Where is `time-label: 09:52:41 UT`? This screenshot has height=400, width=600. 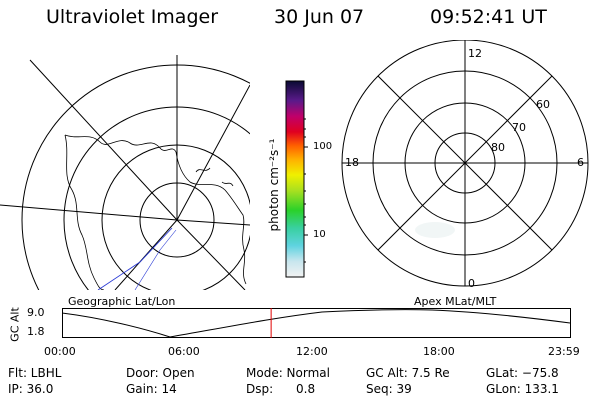 time-label: 09:52:41 UT is located at coordinates (488, 17).